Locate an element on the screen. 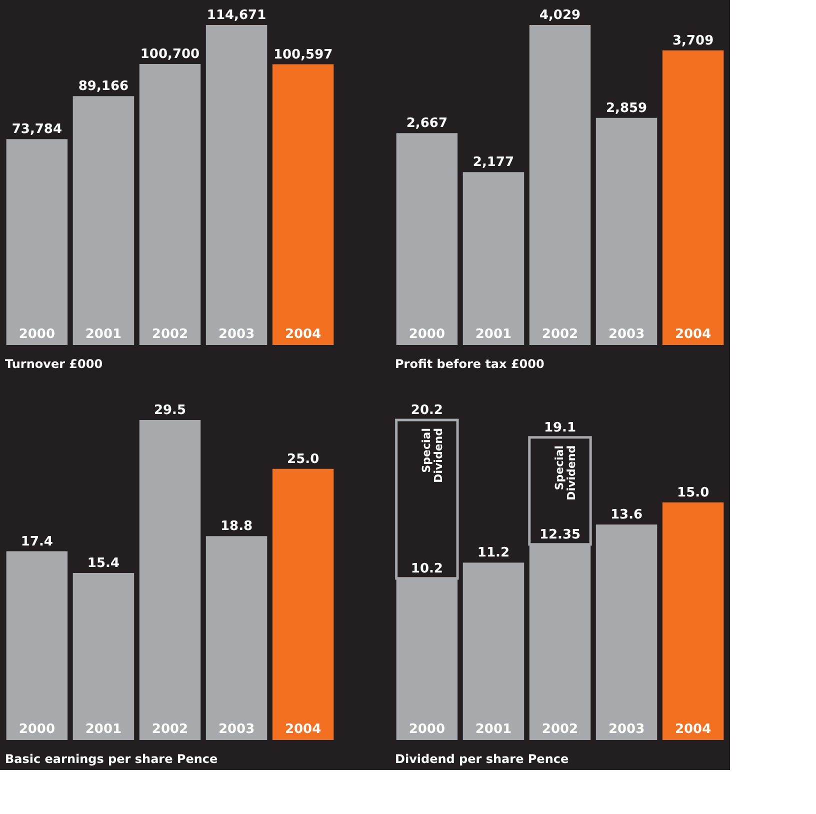 The height and width of the screenshot is (814, 816). data-label: 3,709 is located at coordinates (693, 40).